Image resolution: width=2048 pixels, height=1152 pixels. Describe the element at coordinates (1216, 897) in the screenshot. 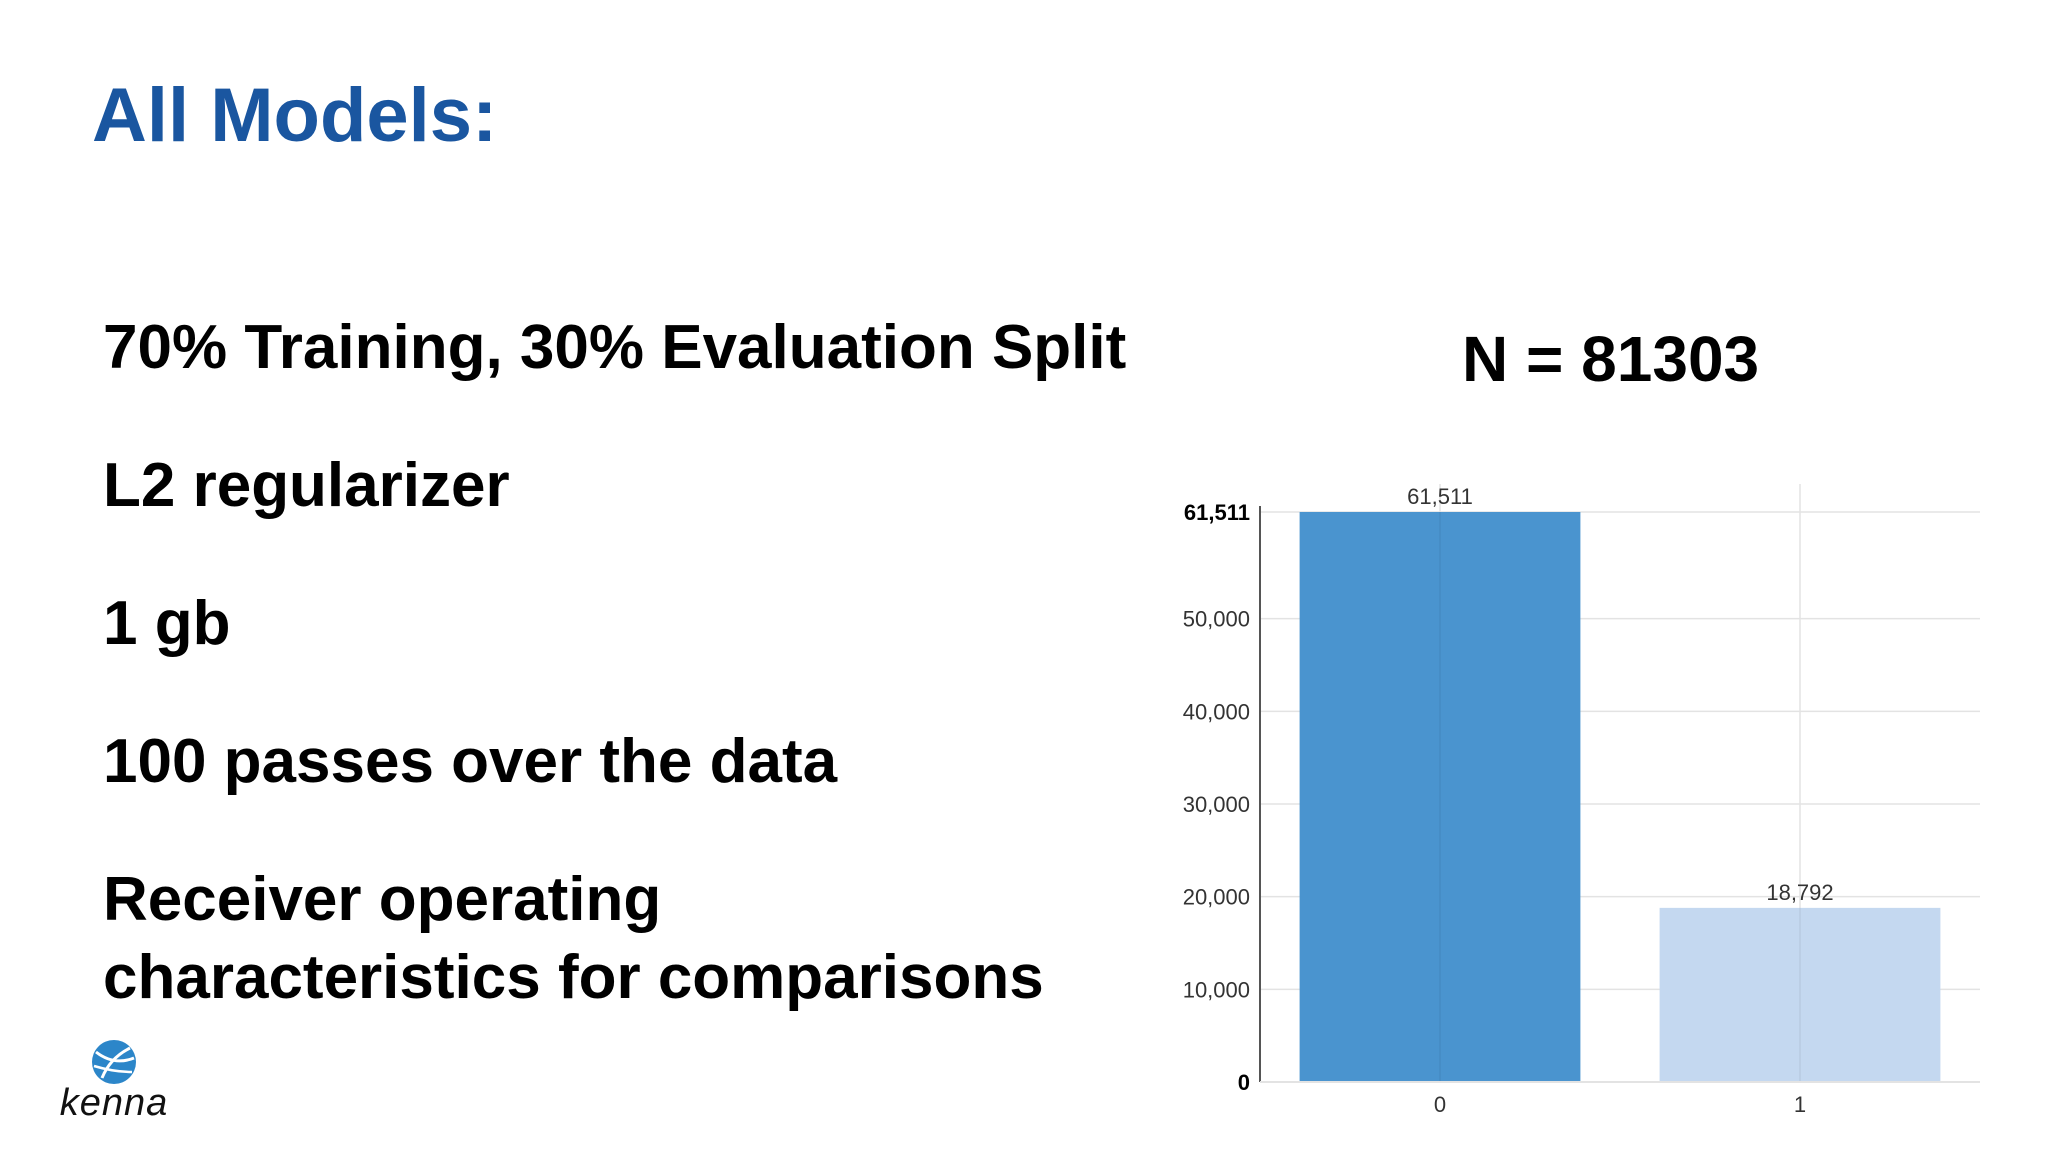

I see `y-tick-label: 20,000` at that location.